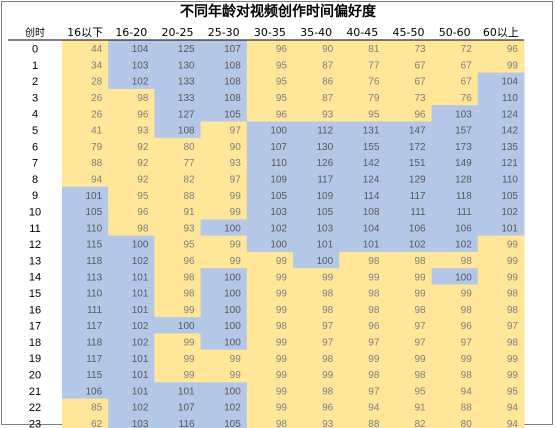 The image size is (556, 428). I want to click on cell-value: 112, so click(325, 131).